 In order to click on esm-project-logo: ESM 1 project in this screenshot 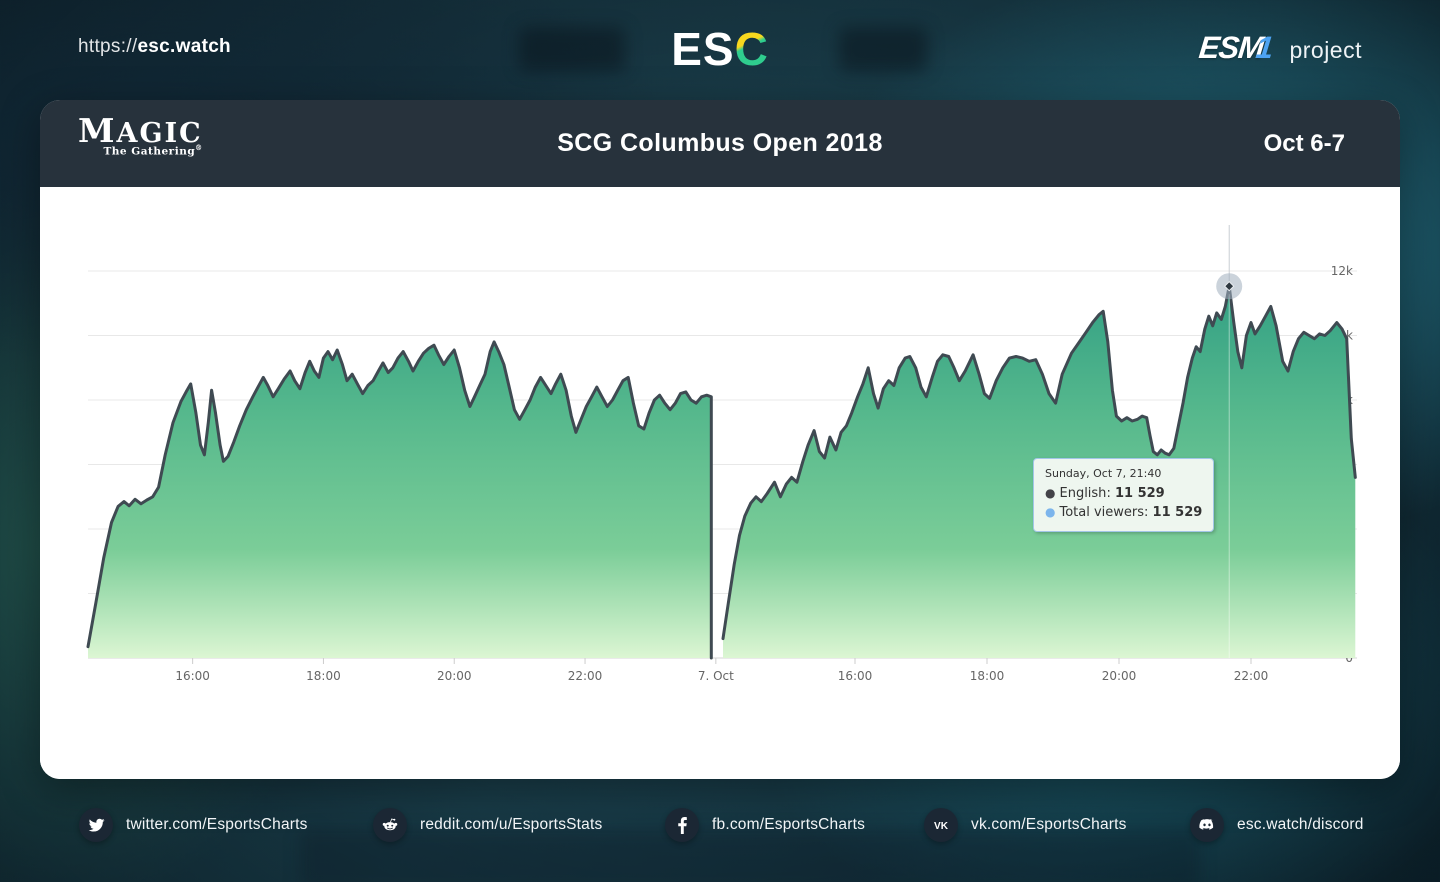, I will do `click(1279, 48)`.